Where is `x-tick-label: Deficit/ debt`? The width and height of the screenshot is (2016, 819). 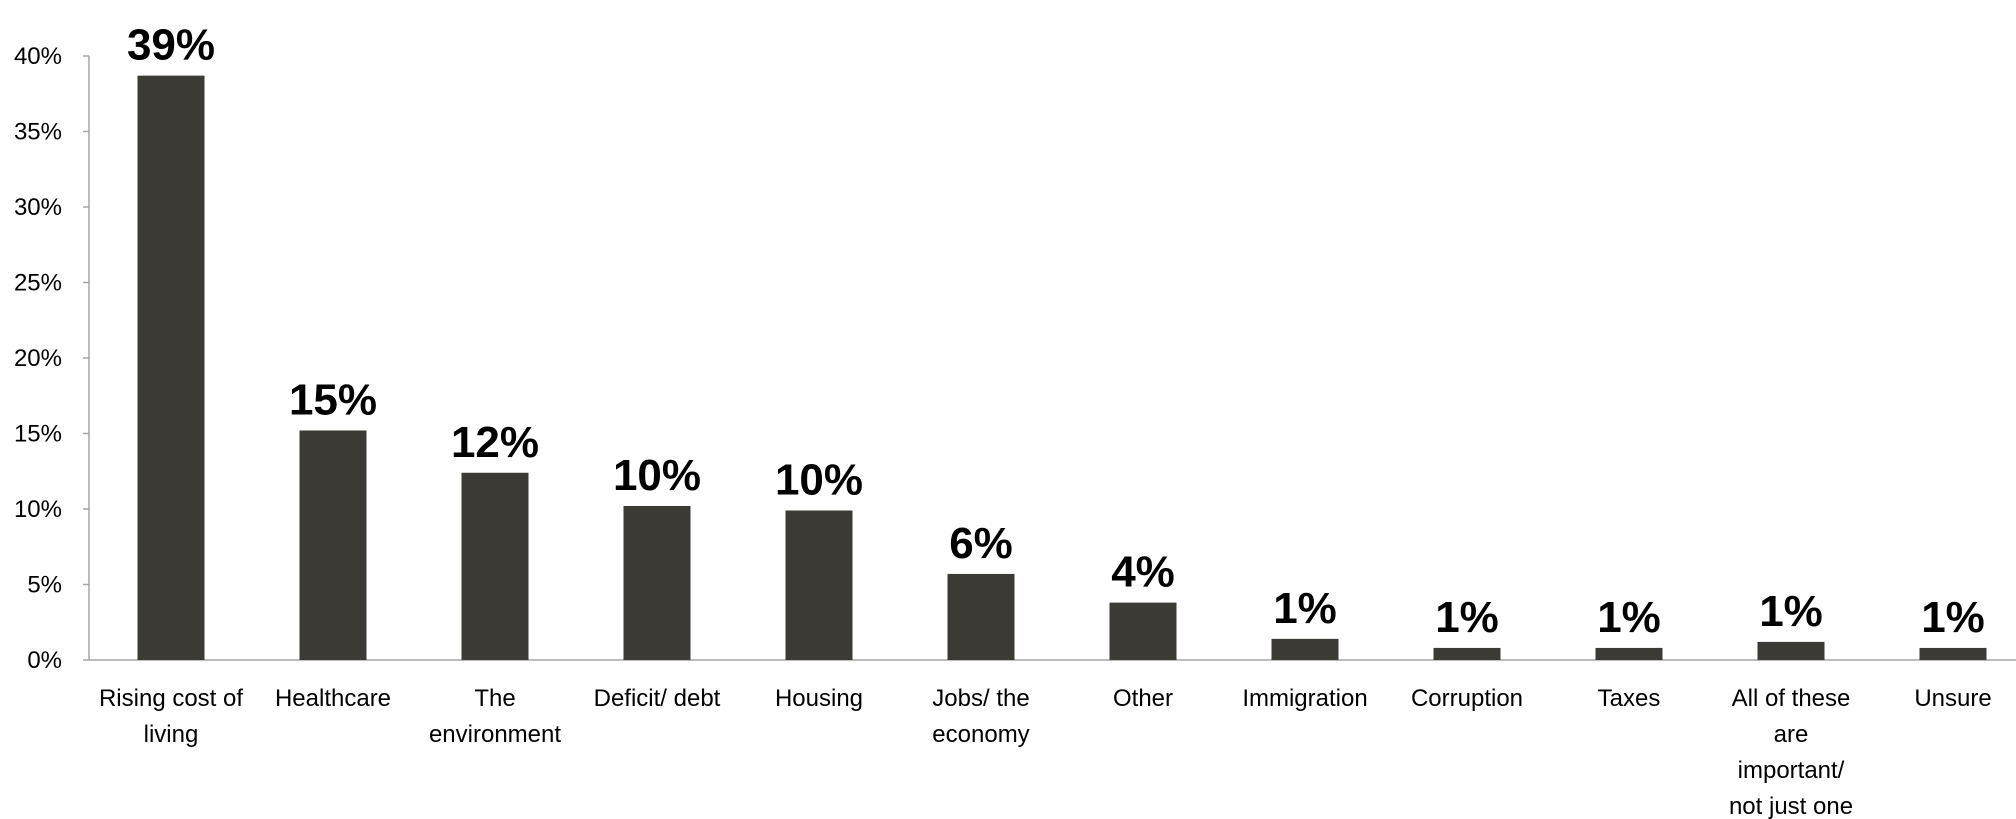
x-tick-label: Deficit/ debt is located at coordinates (657, 698).